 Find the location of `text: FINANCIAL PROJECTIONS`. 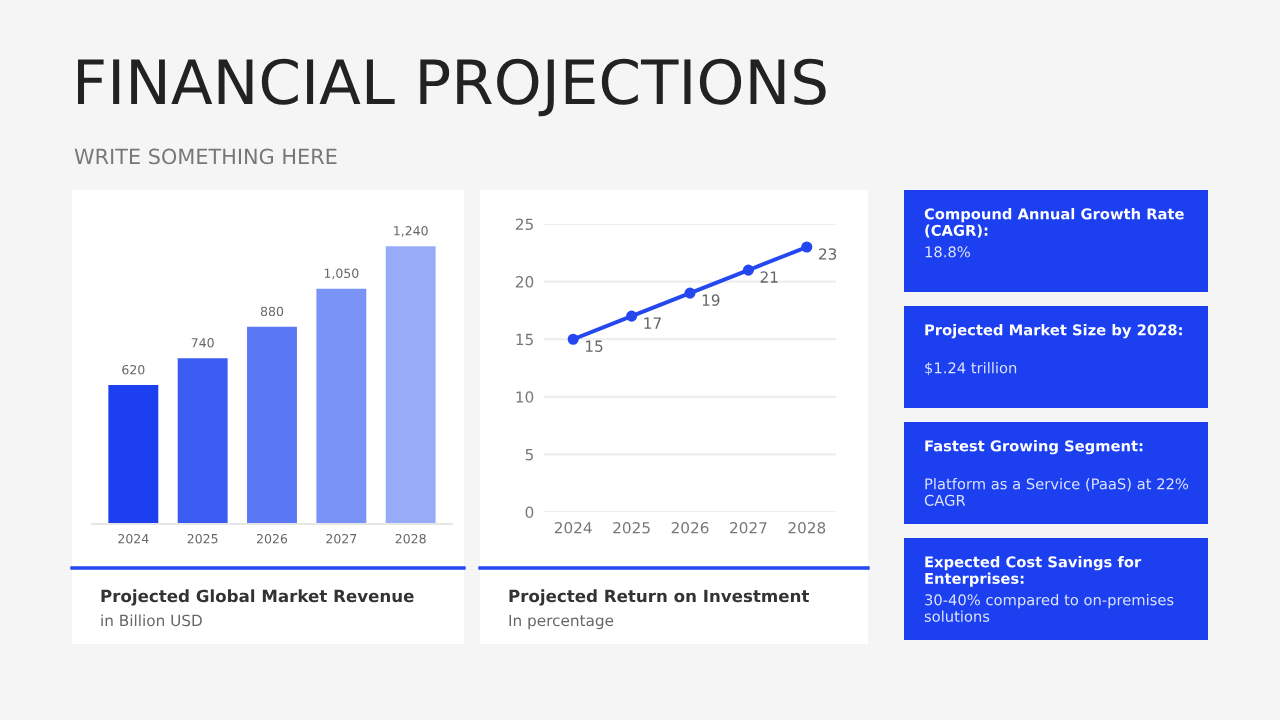

text: FINANCIAL PROJECTIONS is located at coordinates (452, 87).